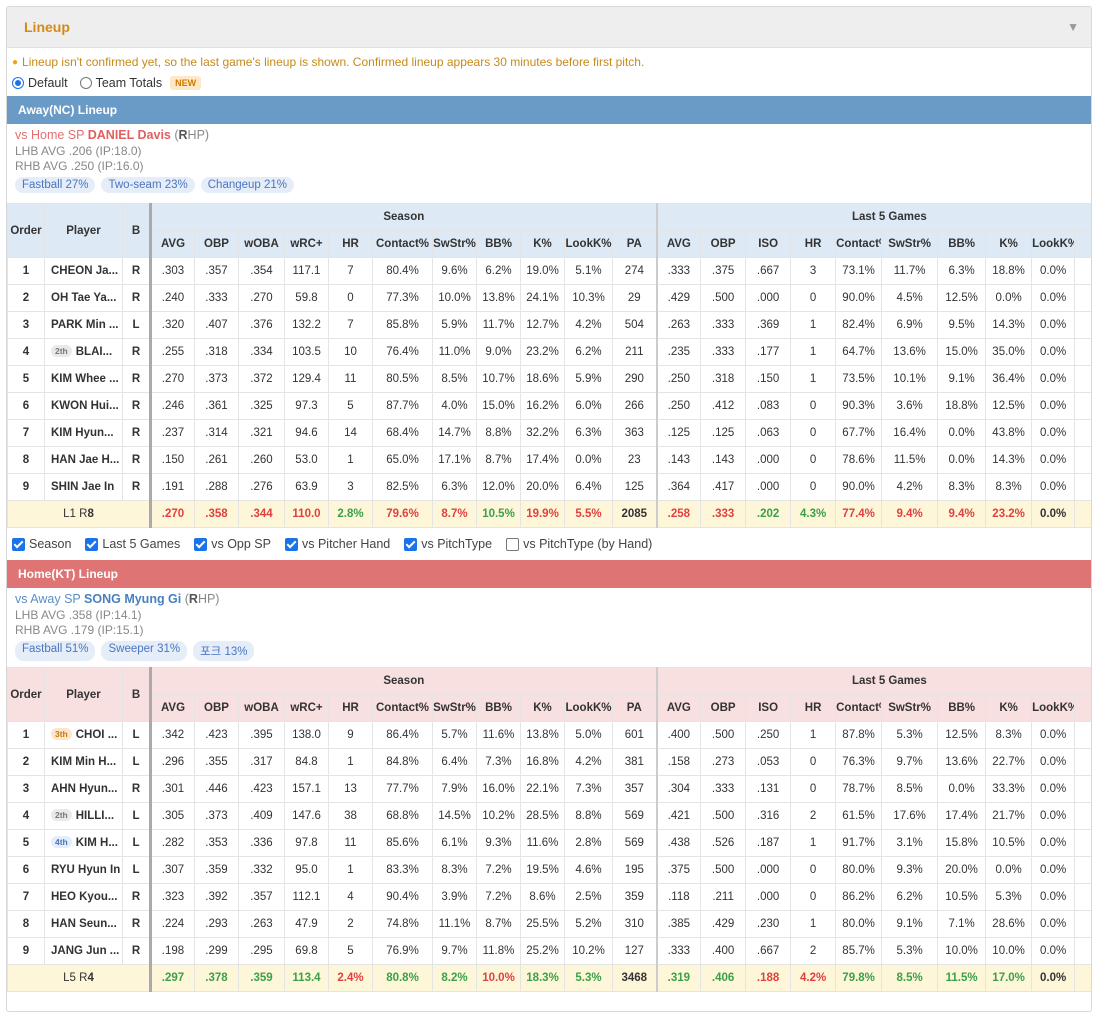  What do you see at coordinates (148, 185) in the screenshot?
I see `away-pitch-chip: Two-seam 23%` at bounding box center [148, 185].